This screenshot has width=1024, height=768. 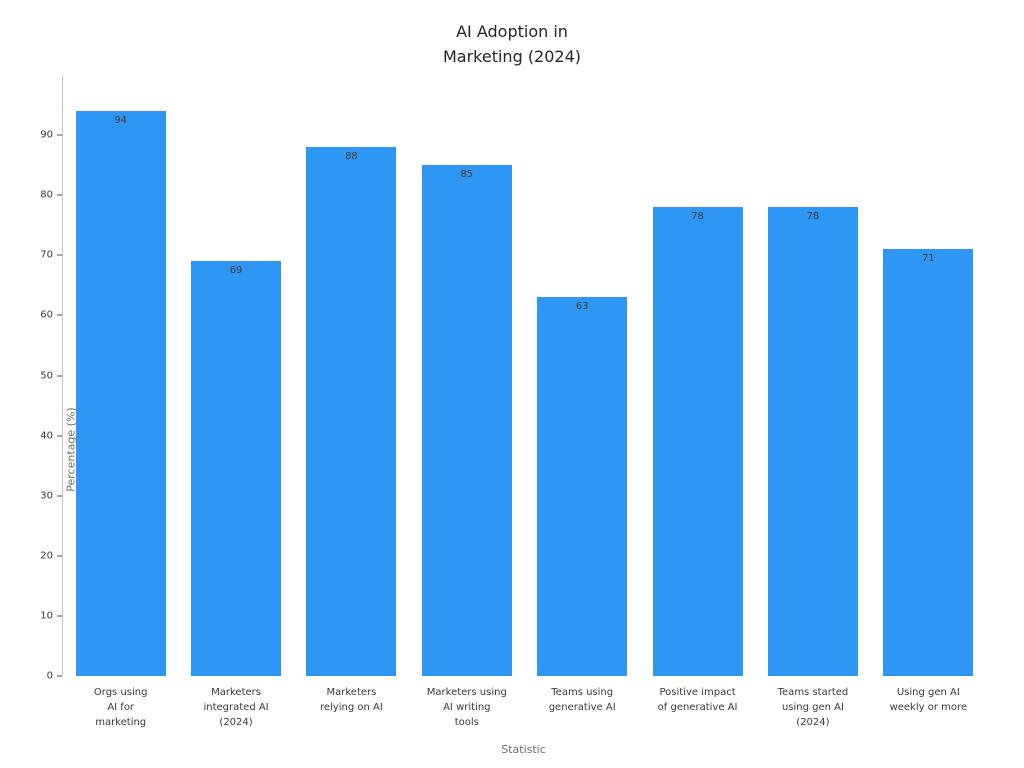 What do you see at coordinates (523, 749) in the screenshot?
I see `x-axis-label: Statistic` at bounding box center [523, 749].